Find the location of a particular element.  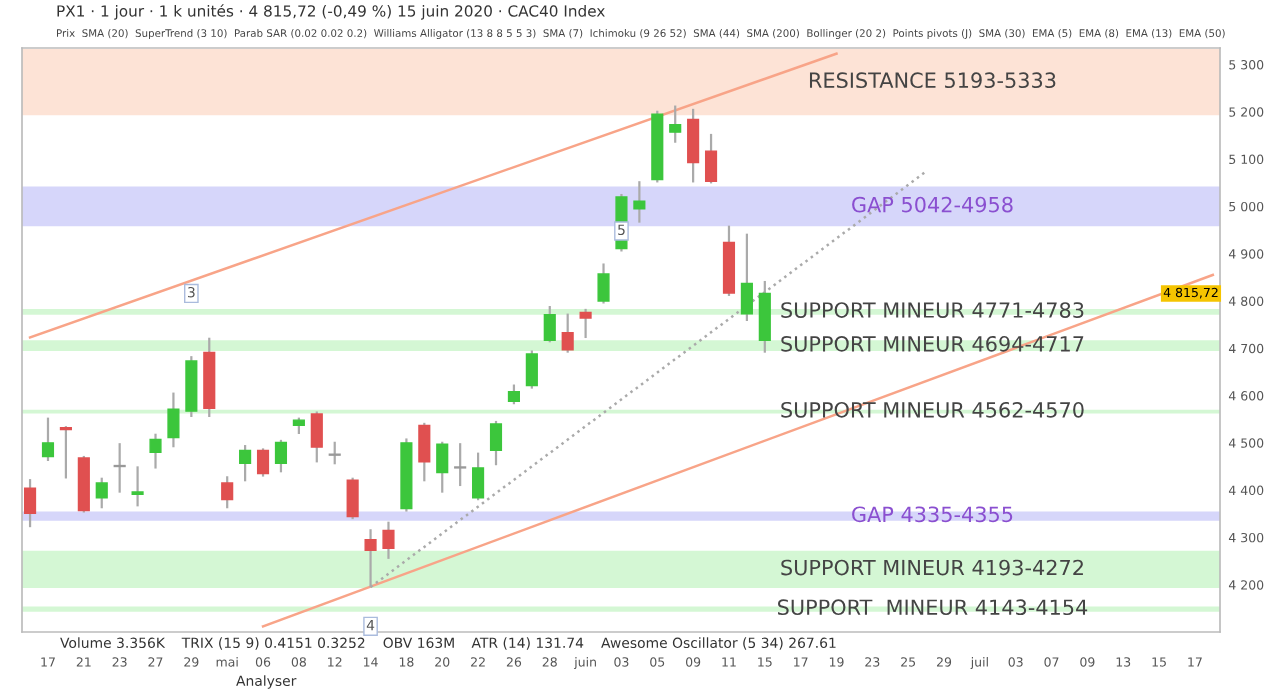

band-label: SUPPORT MINEUR 4193-4272 is located at coordinates (932, 567).